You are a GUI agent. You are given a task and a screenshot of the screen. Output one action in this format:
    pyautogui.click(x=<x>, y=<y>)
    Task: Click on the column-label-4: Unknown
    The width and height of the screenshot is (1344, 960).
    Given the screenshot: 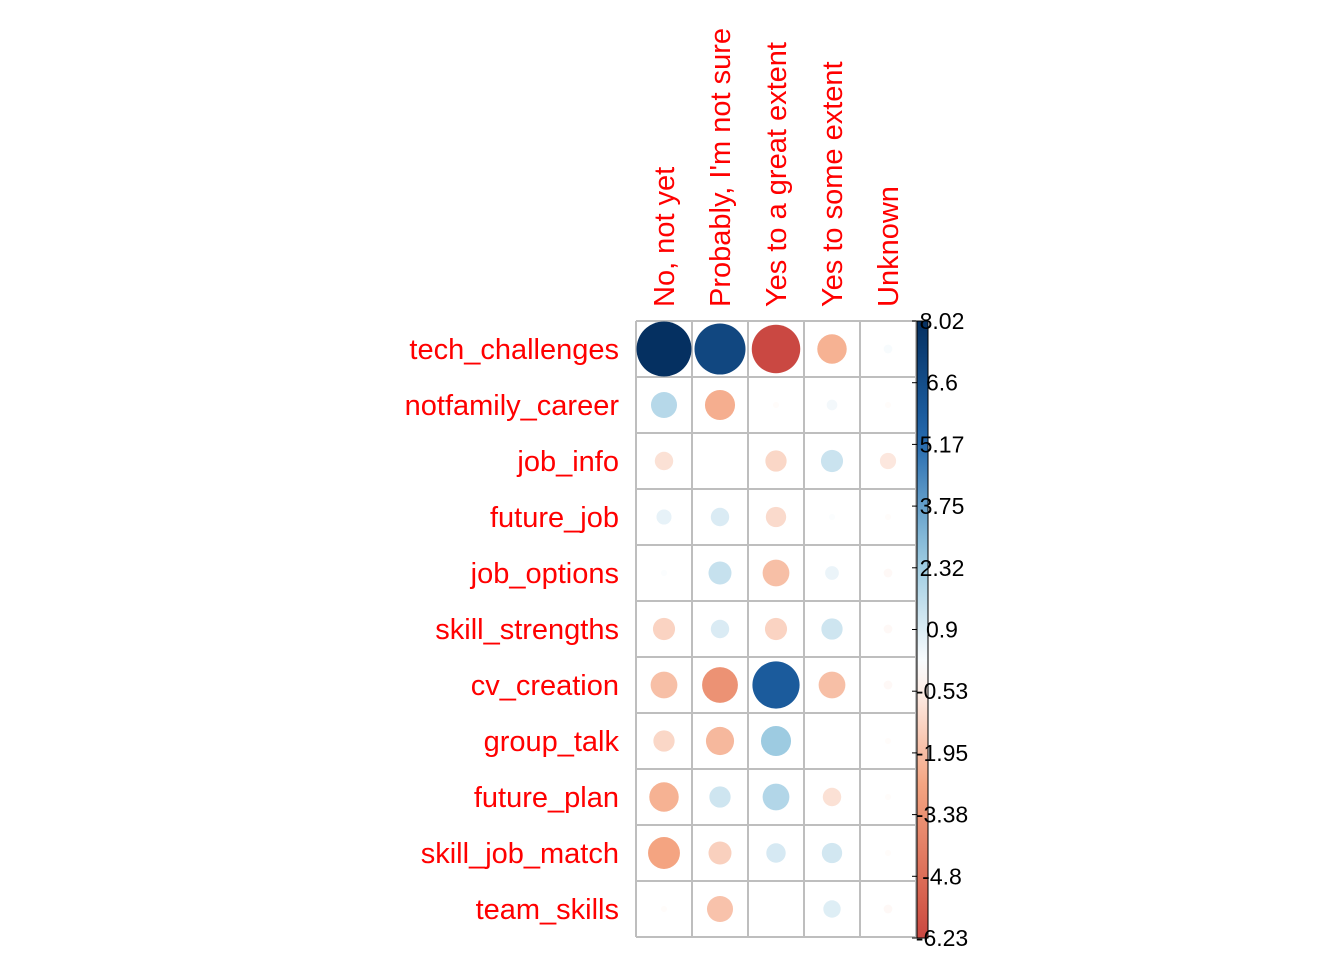 What is the action you would take?
    pyautogui.click(x=889, y=246)
    